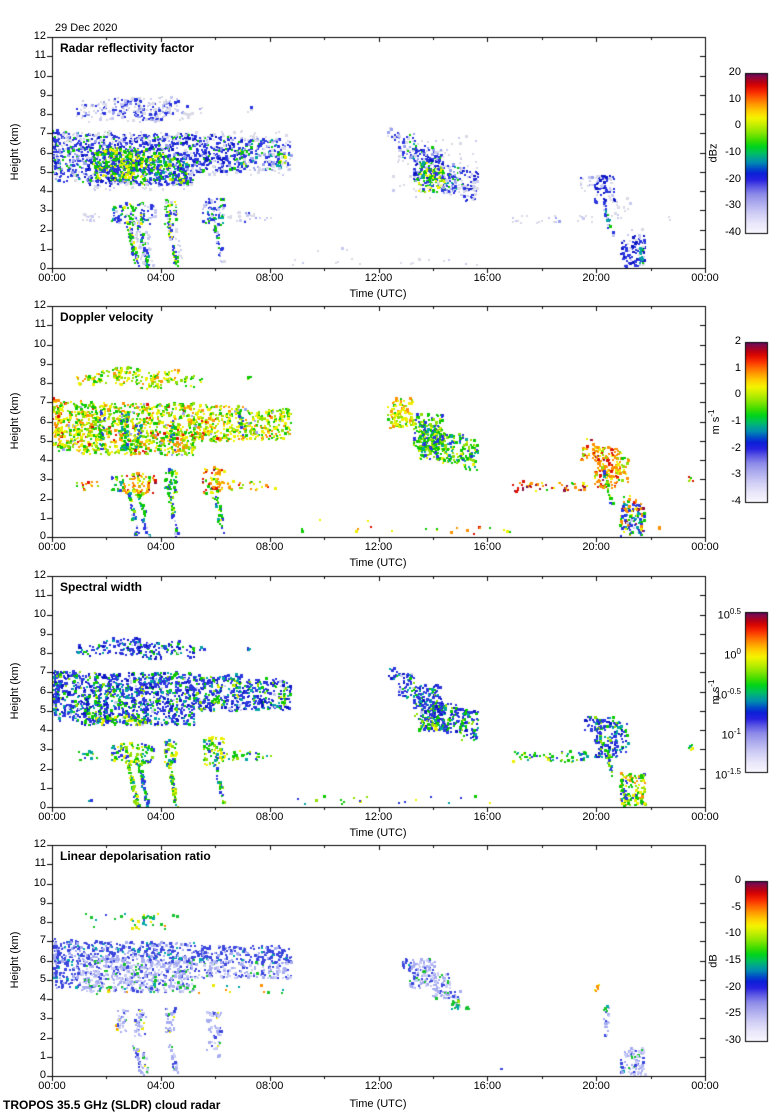 This screenshot has height=1120, width=780. Describe the element at coordinates (15, 960) in the screenshot. I see `height-axis-label-4: Height (km)` at that location.